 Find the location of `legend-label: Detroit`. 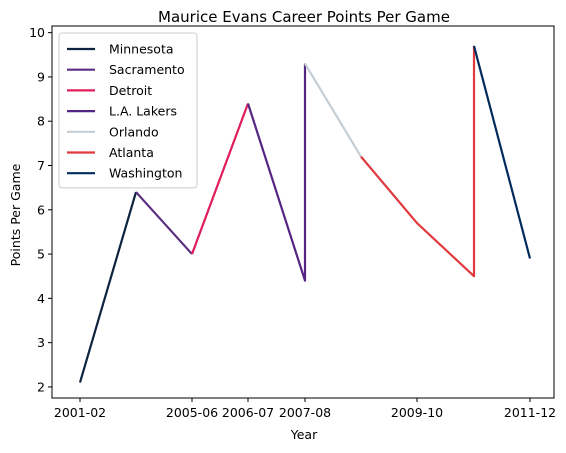

legend-label: Detroit is located at coordinates (130, 90).